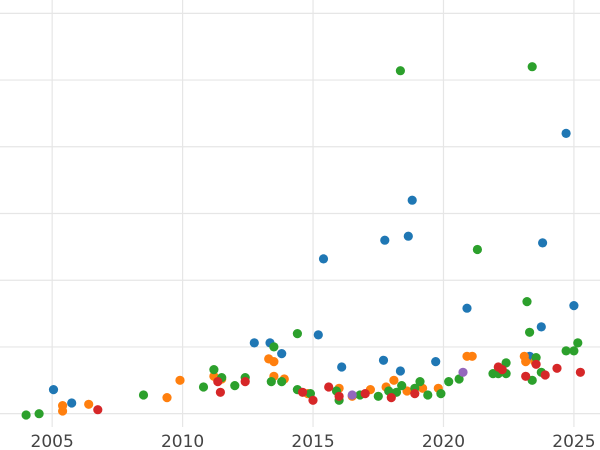 The image size is (600, 450). What do you see at coordinates (52, 441) in the screenshot?
I see `x-tick-label: 2005` at bounding box center [52, 441].